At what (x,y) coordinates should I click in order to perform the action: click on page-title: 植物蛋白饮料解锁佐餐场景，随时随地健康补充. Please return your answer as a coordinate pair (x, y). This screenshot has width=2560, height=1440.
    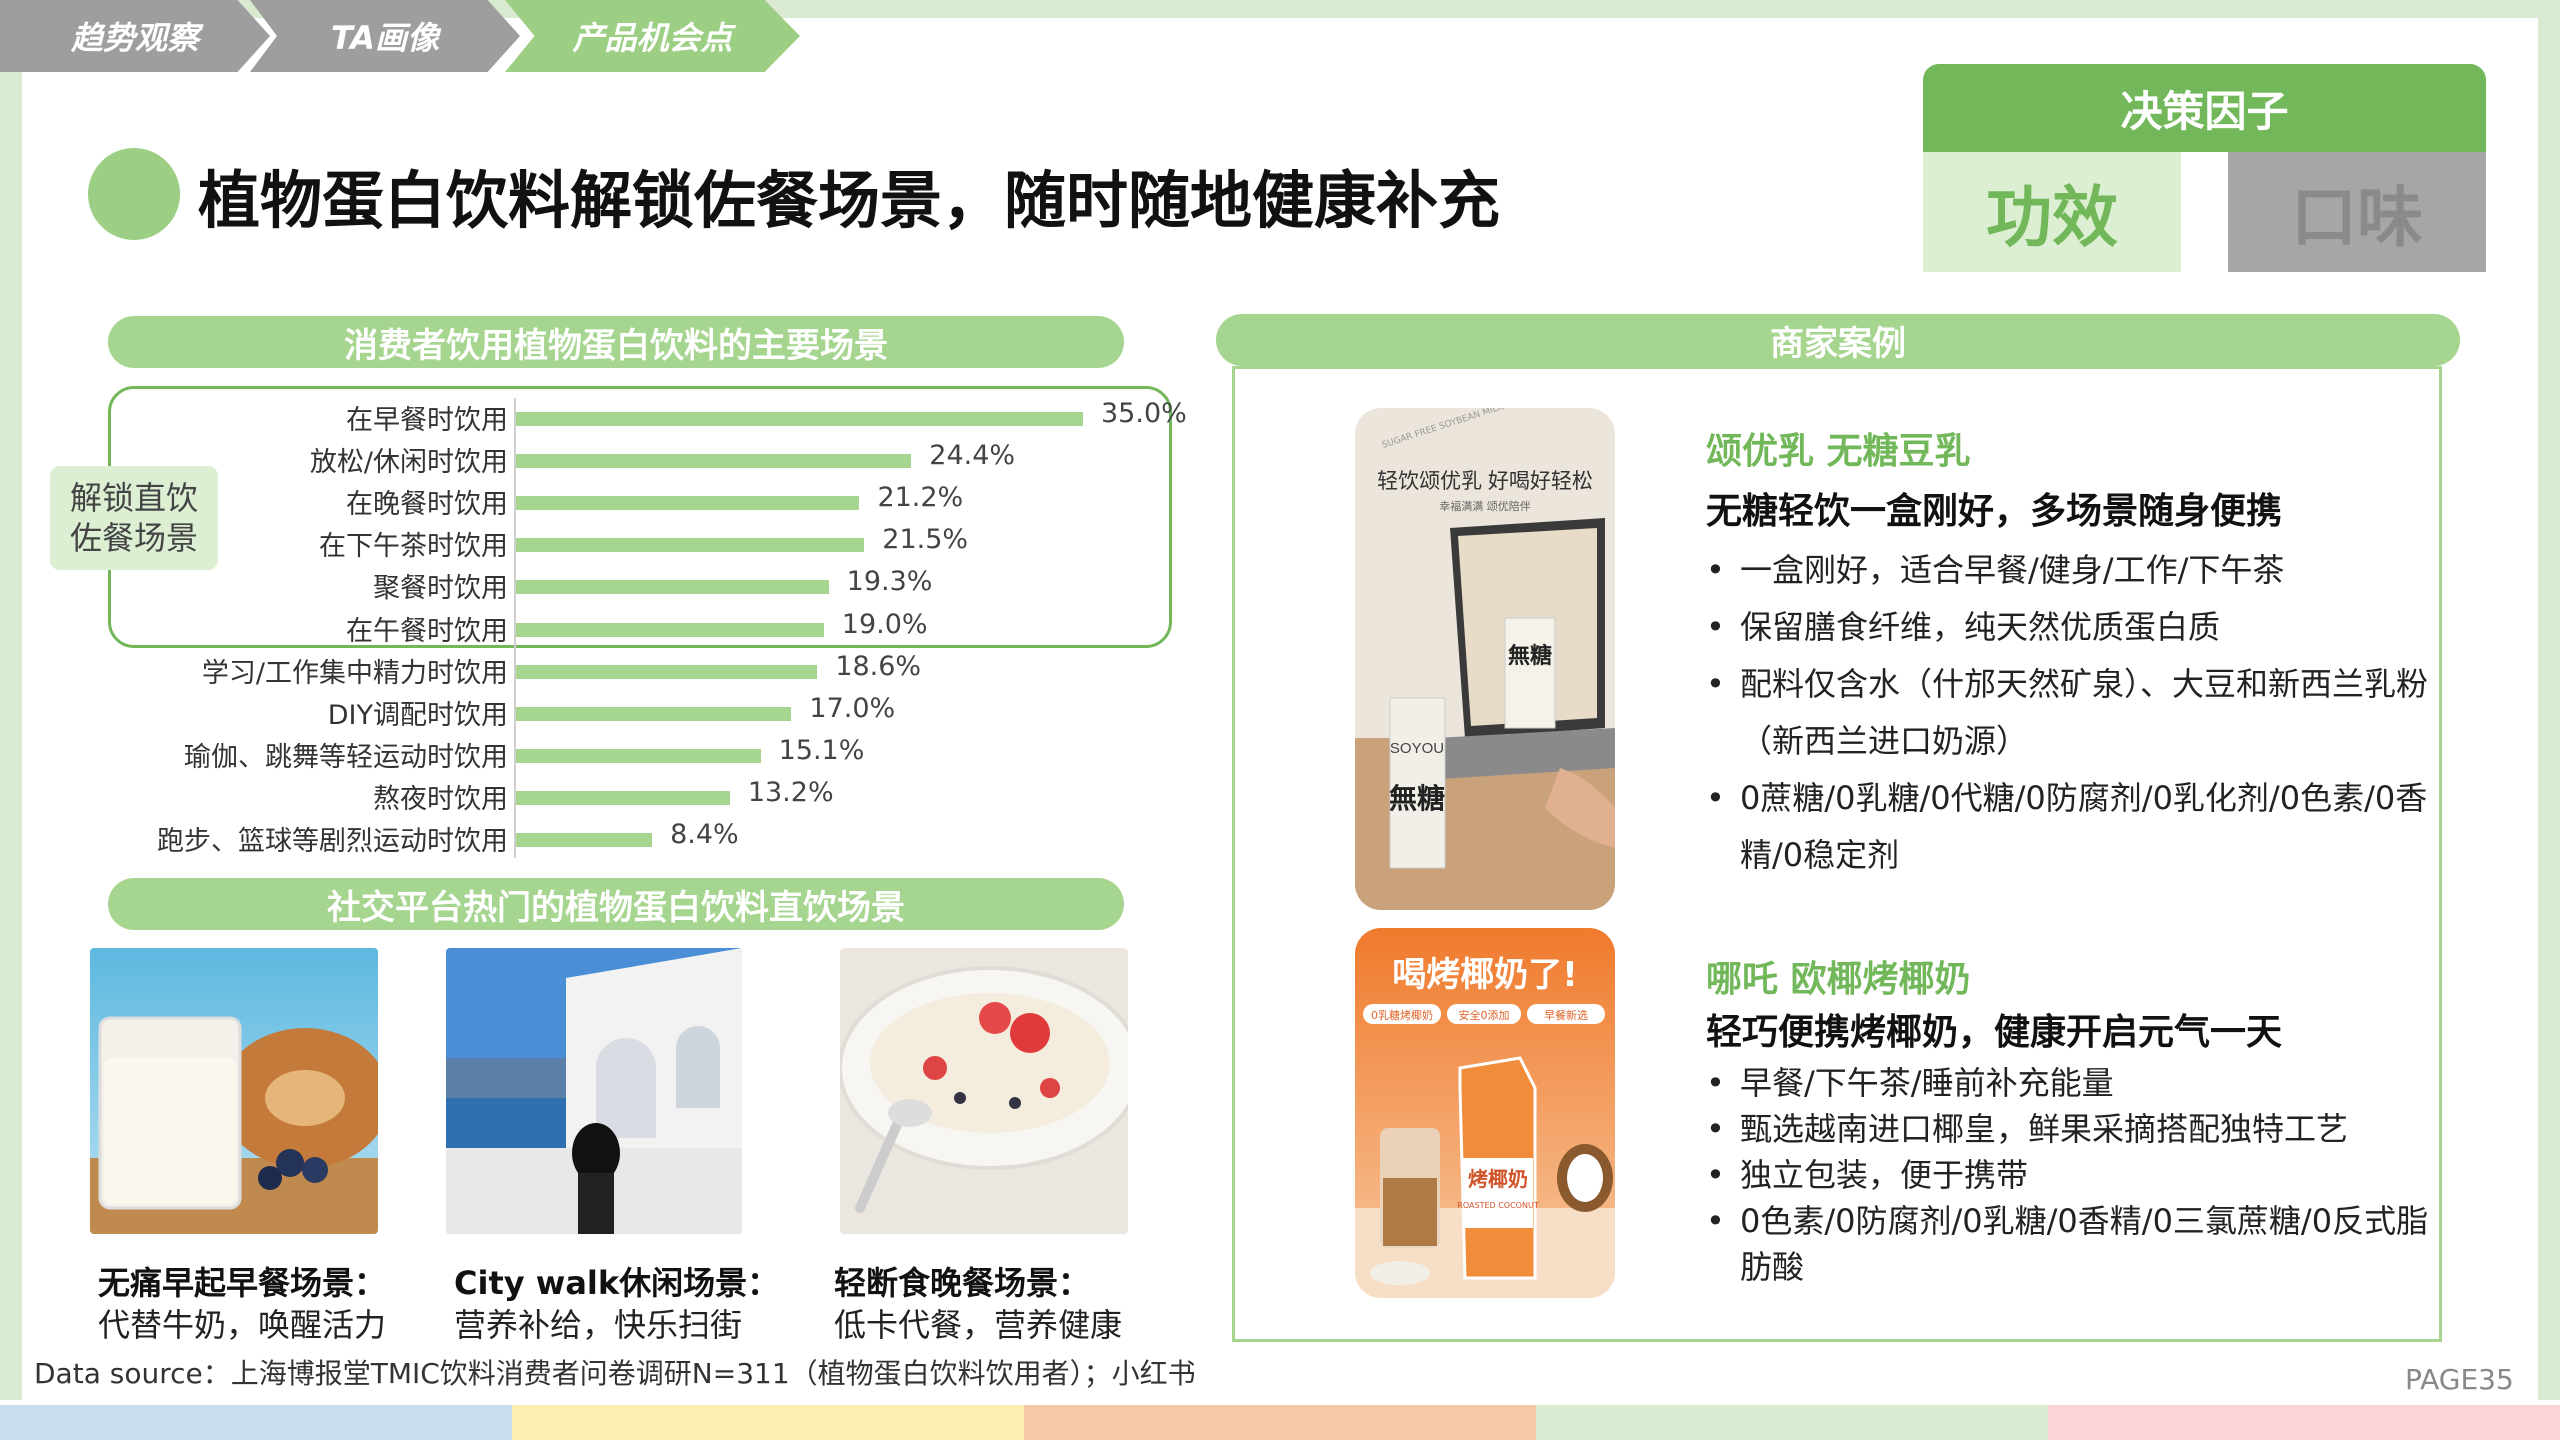
    Looking at the image, I should click on (849, 200).